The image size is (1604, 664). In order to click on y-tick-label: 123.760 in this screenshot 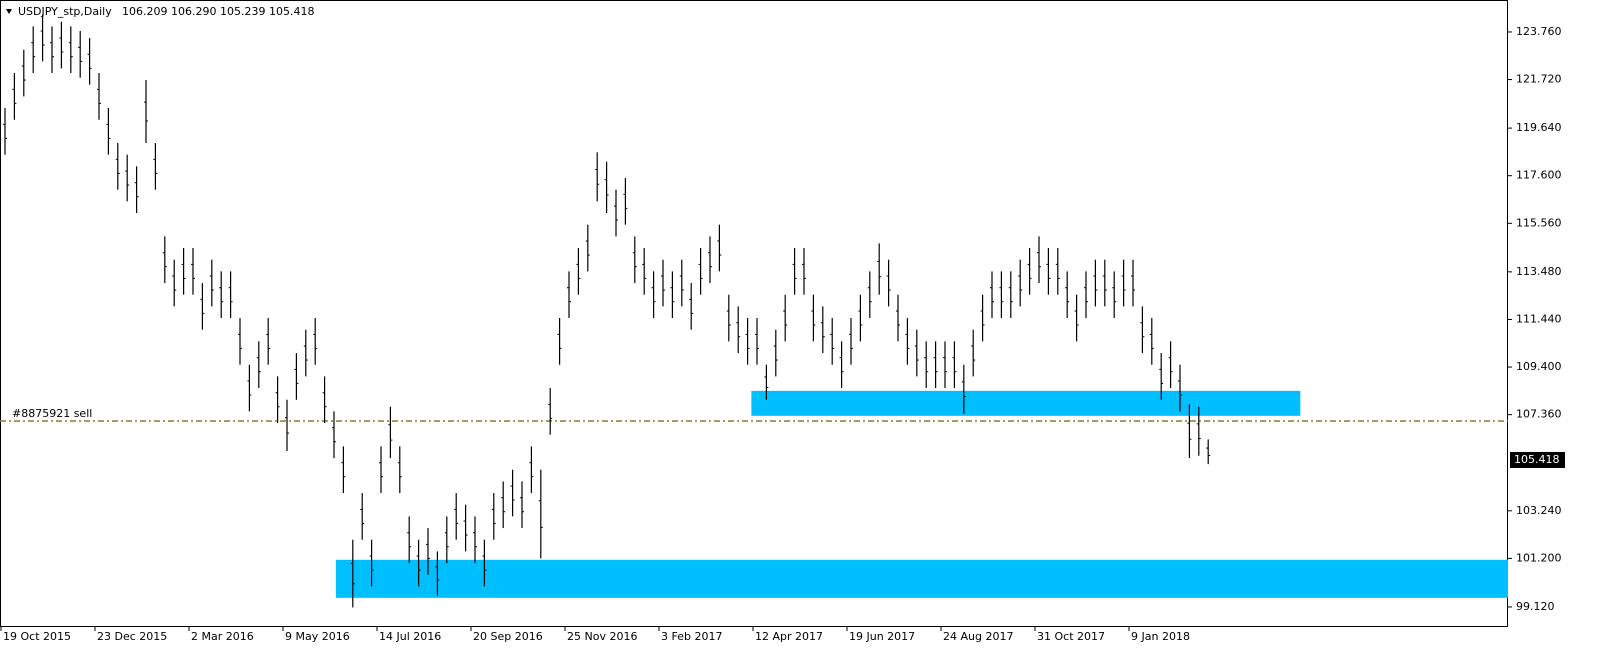, I will do `click(1539, 31)`.